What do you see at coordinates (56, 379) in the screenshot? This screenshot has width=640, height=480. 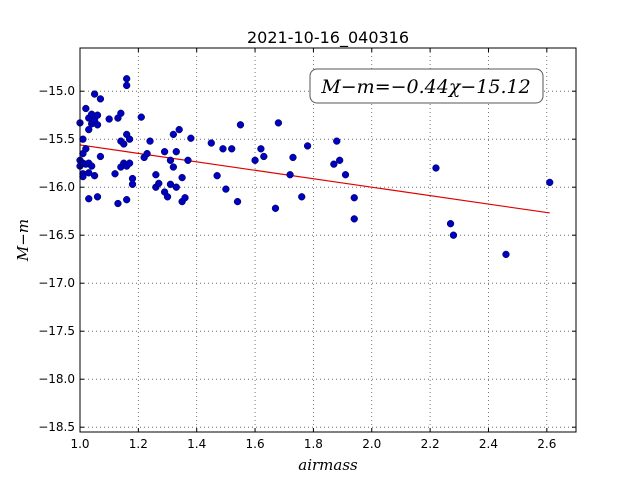 I see `y-tick-label: −18.0` at bounding box center [56, 379].